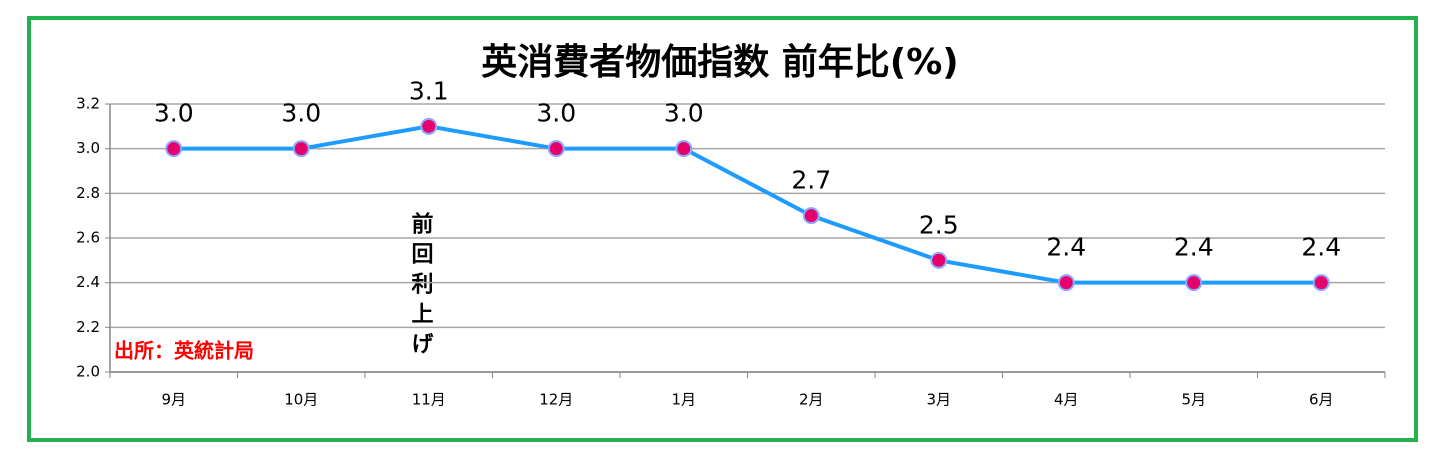  I want to click on x-tick-label: 1月, so click(683, 400).